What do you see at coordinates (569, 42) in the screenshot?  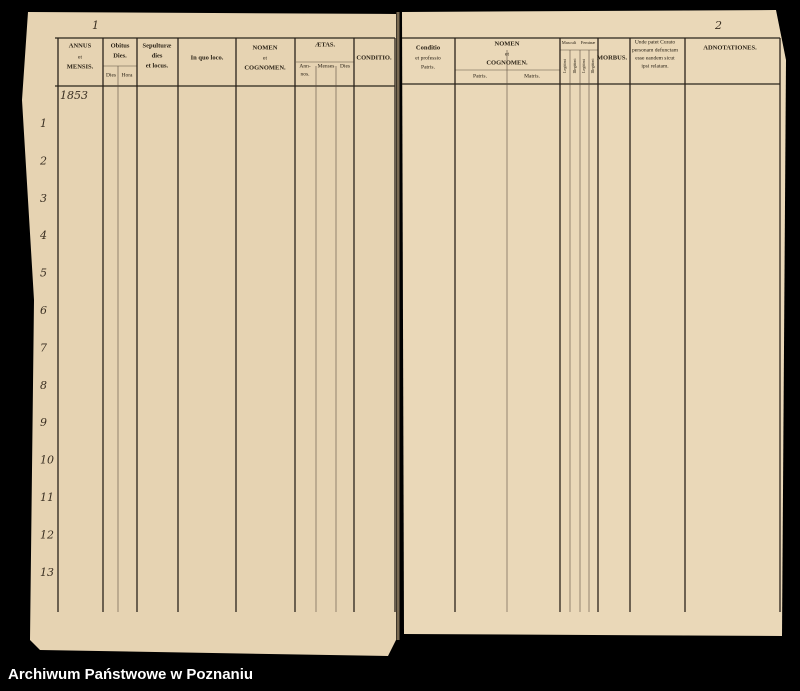 I see `header: Masculi` at bounding box center [569, 42].